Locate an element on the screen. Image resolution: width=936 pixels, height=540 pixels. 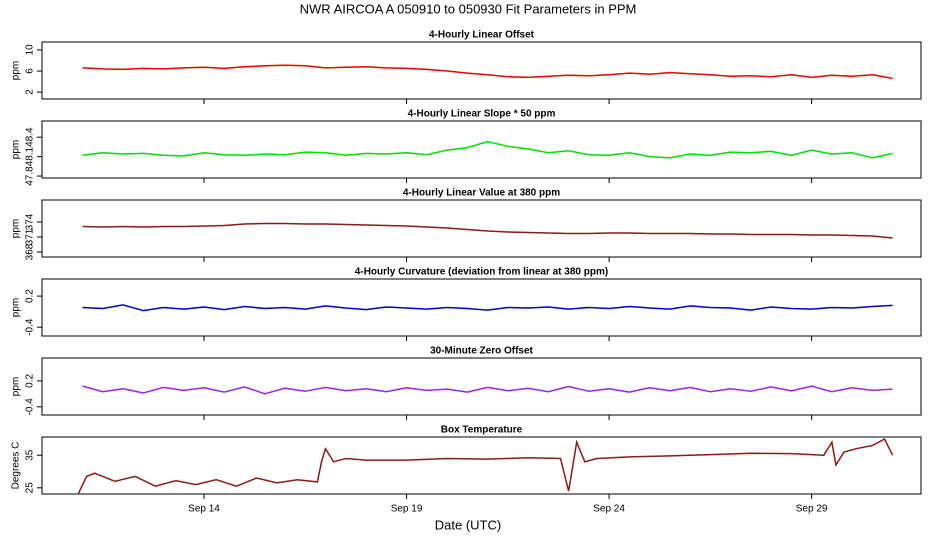
x-tick-label: Sep 14 is located at coordinates (204, 509).